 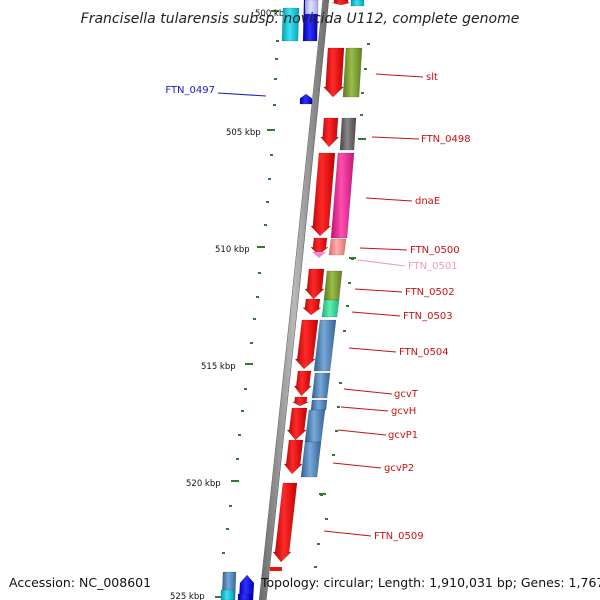 What do you see at coordinates (399, 536) in the screenshot?
I see `gene-label: FTN_0509` at bounding box center [399, 536].